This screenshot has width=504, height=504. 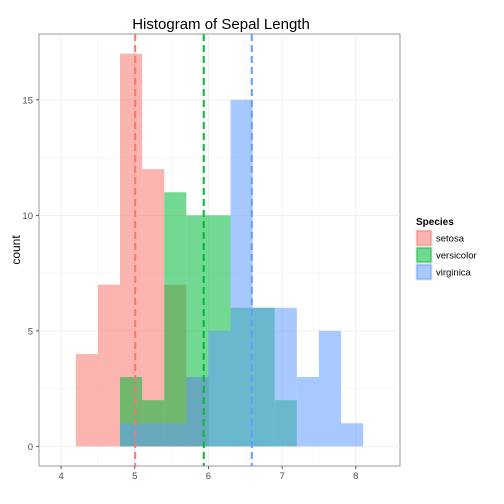 I want to click on legend-swatch-versicolor, so click(x=424, y=255).